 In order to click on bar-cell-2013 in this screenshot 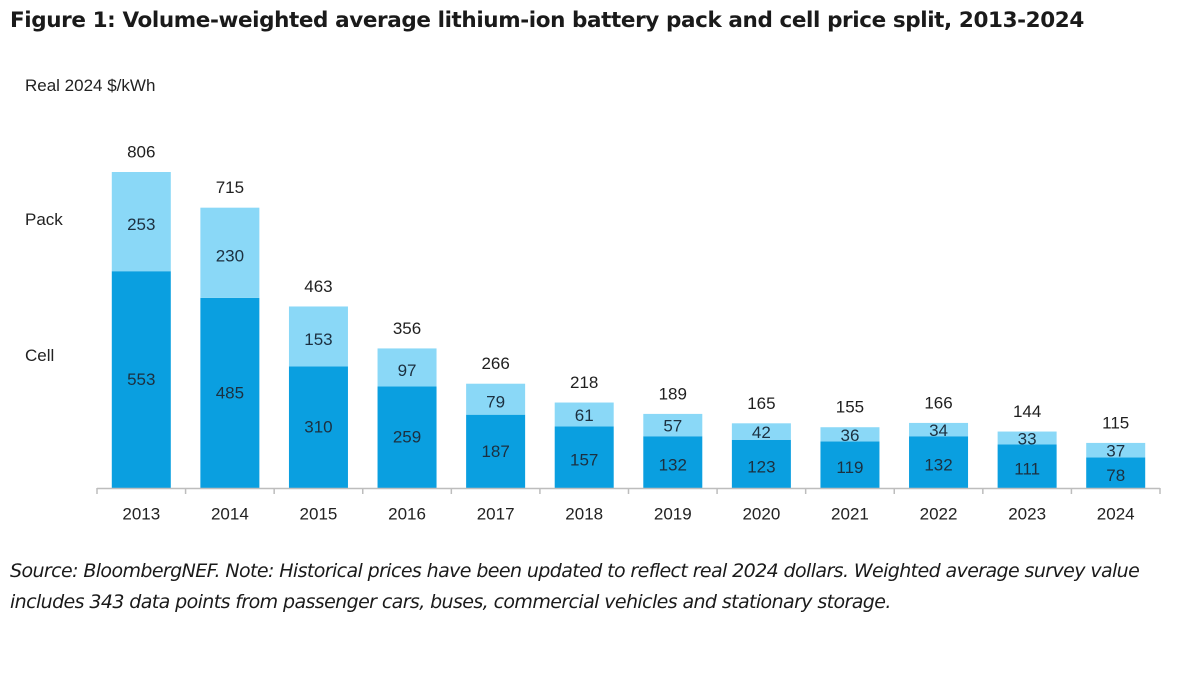, I will do `click(141, 379)`.